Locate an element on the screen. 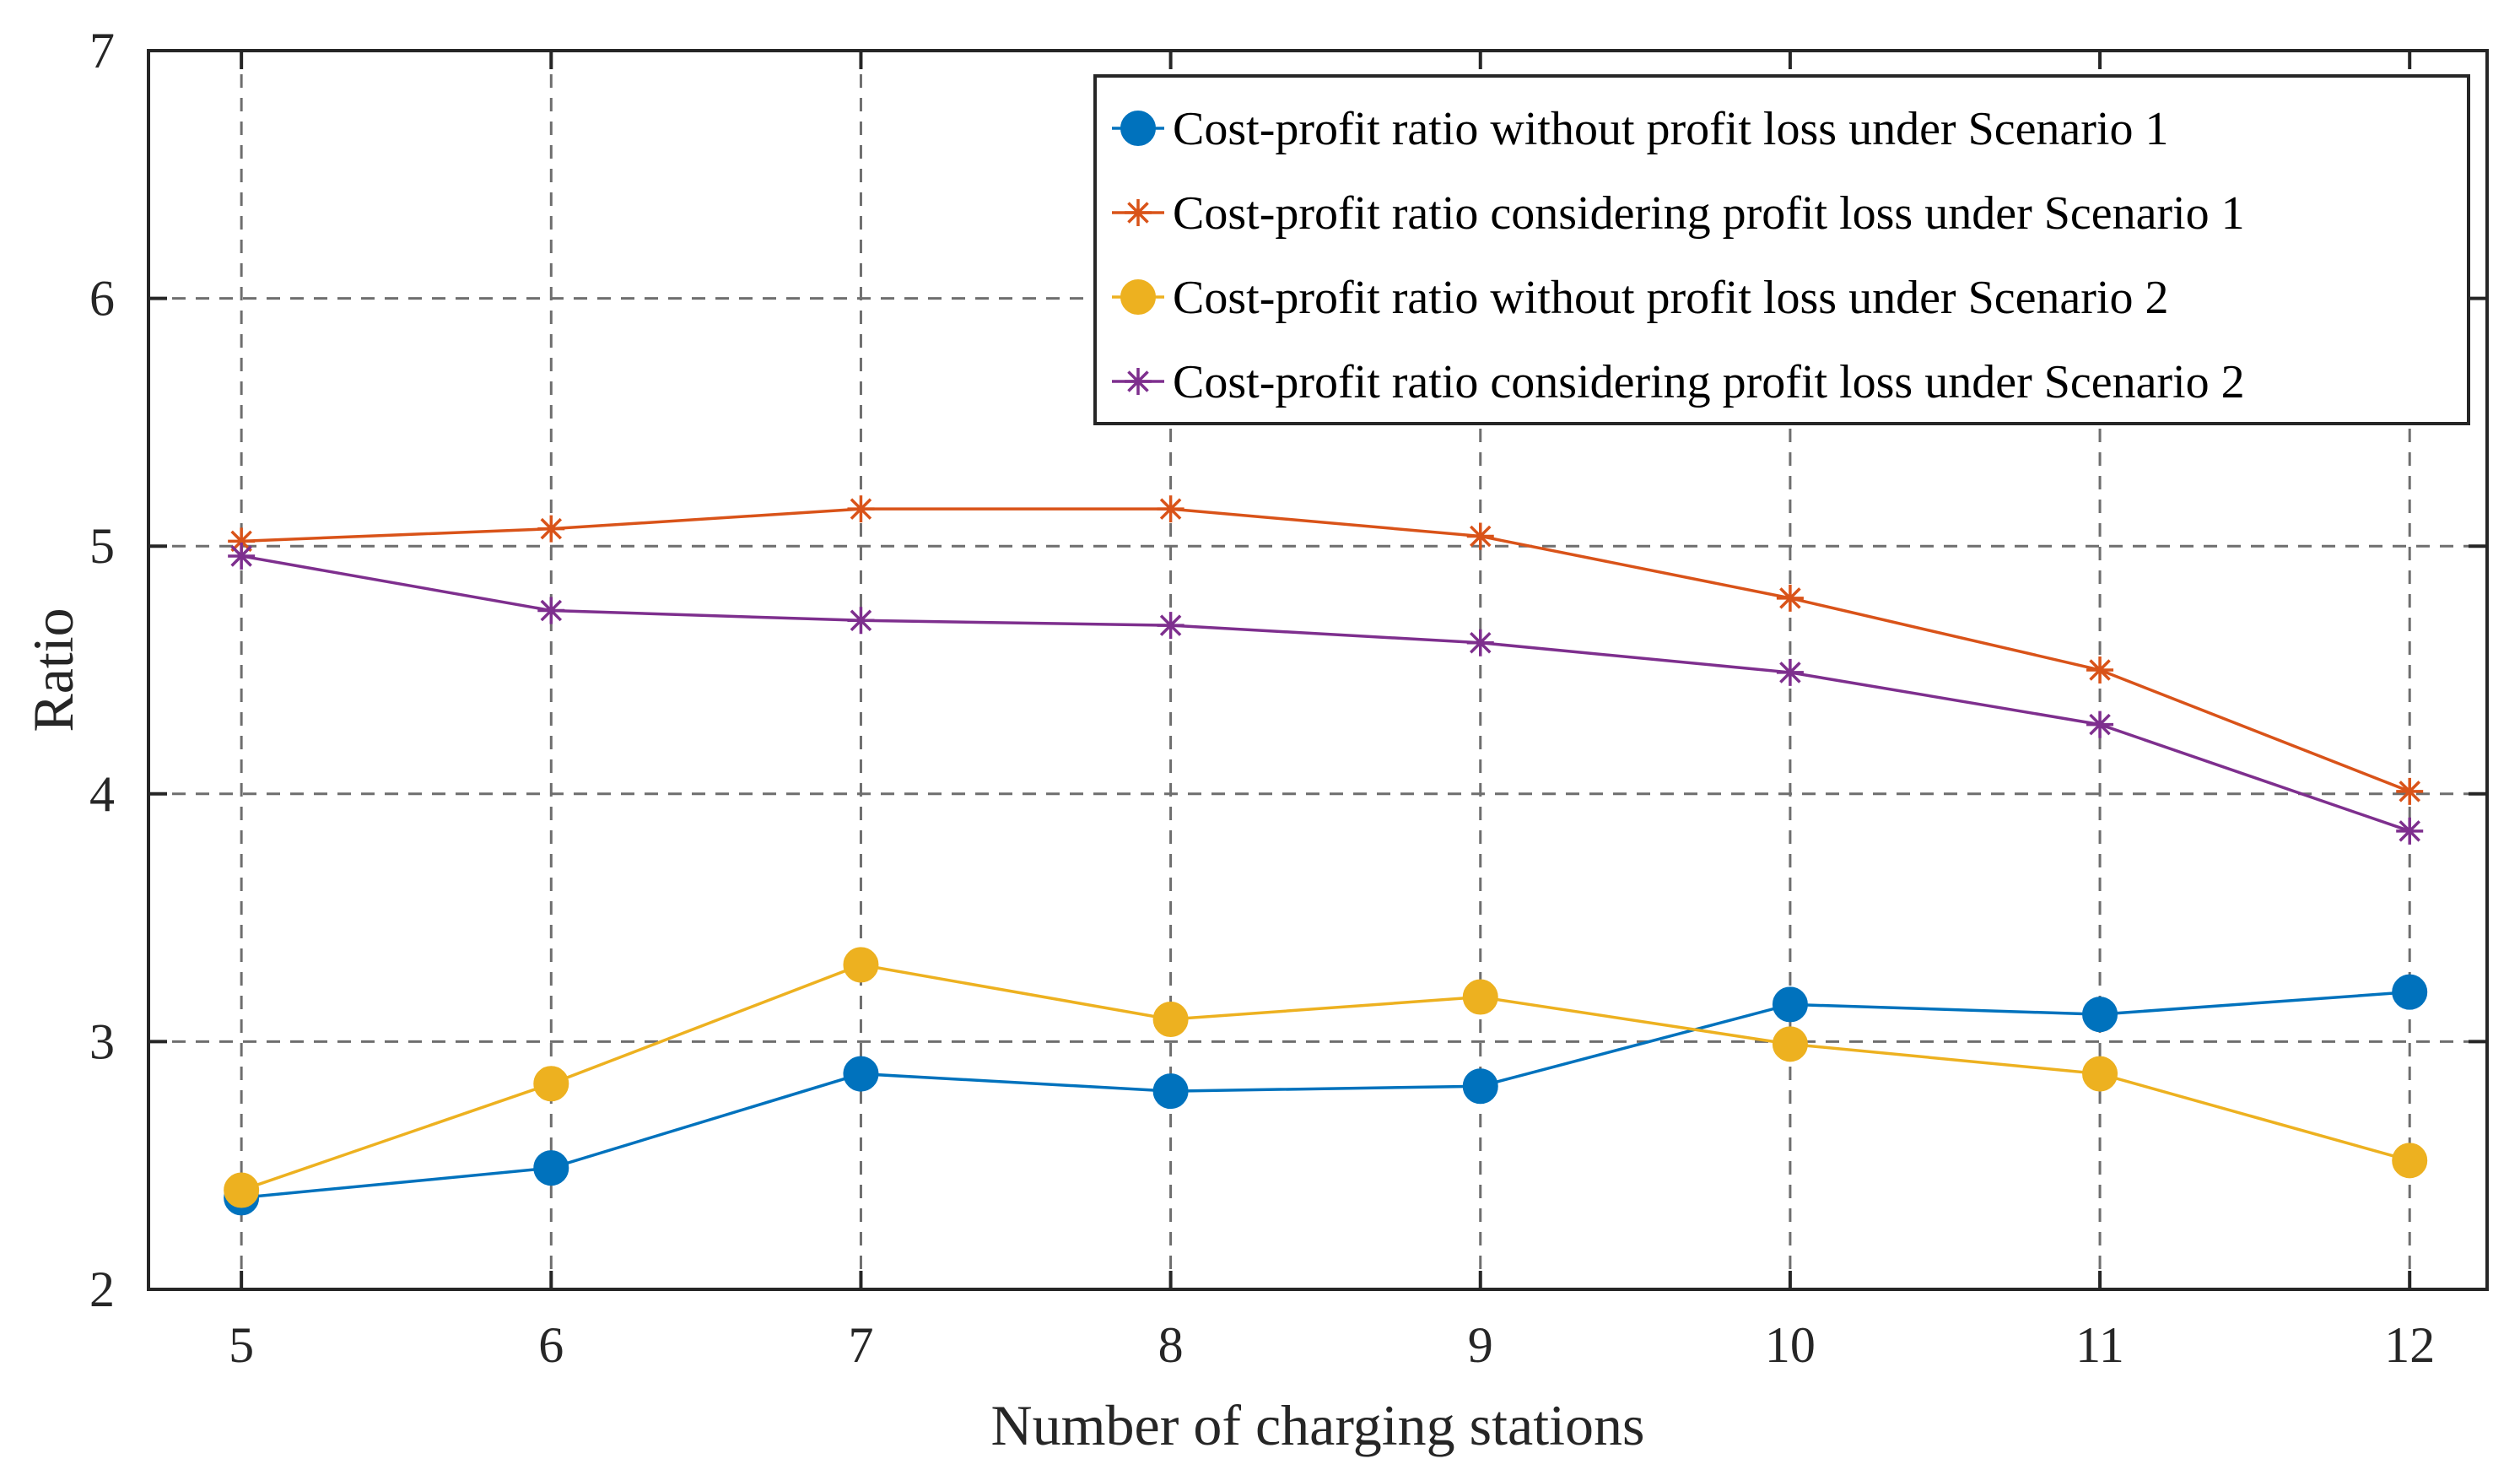  x-tick-label: 7 is located at coordinates (860, 1345).